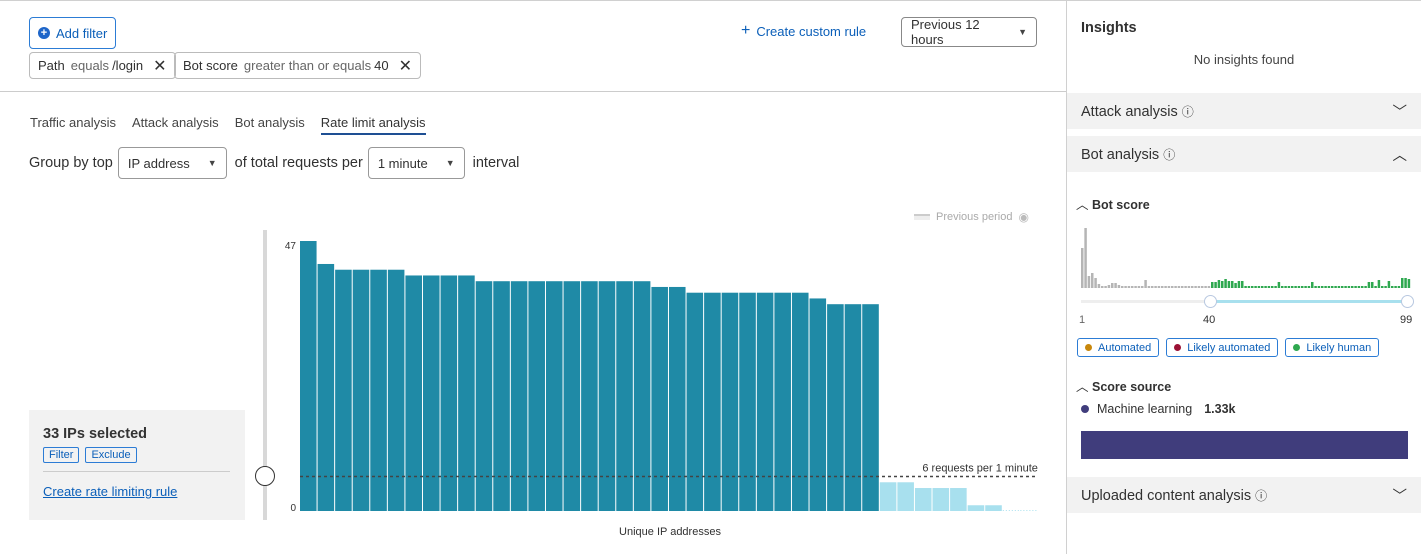 The width and height of the screenshot is (1421, 554). What do you see at coordinates (373, 125) in the screenshot?
I see `tab-rate-limit-analysis: Rate limit analysis` at bounding box center [373, 125].